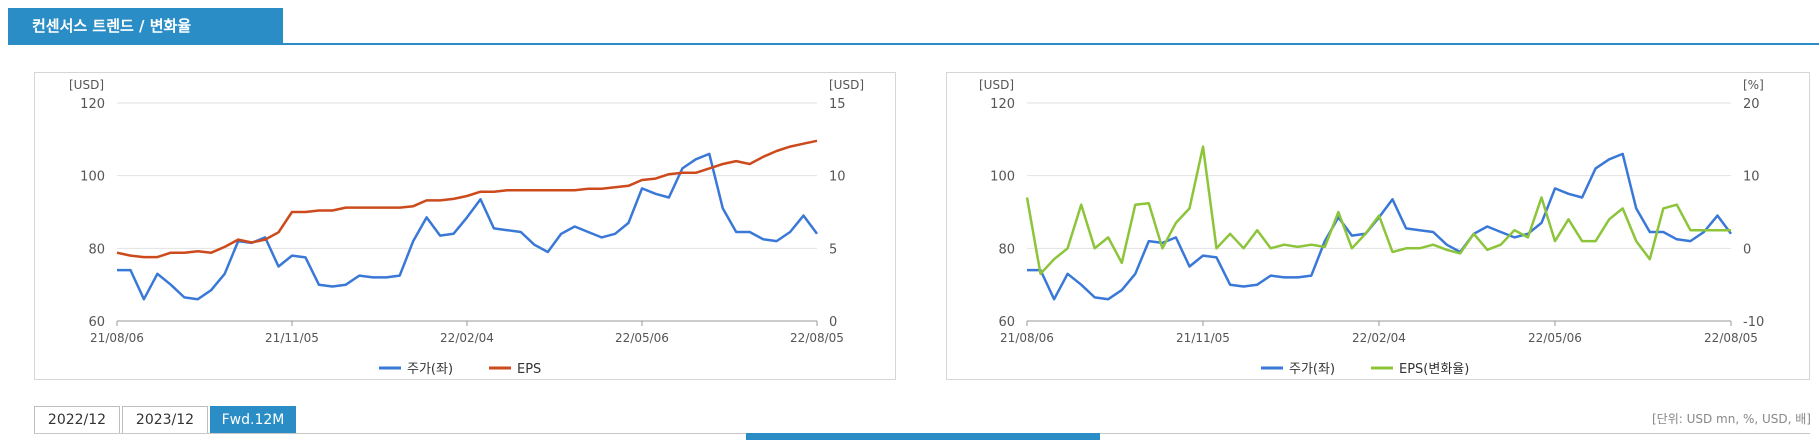 The height and width of the screenshot is (440, 1819). What do you see at coordinates (923, 436) in the screenshot?
I see `table-header-accent` at bounding box center [923, 436].